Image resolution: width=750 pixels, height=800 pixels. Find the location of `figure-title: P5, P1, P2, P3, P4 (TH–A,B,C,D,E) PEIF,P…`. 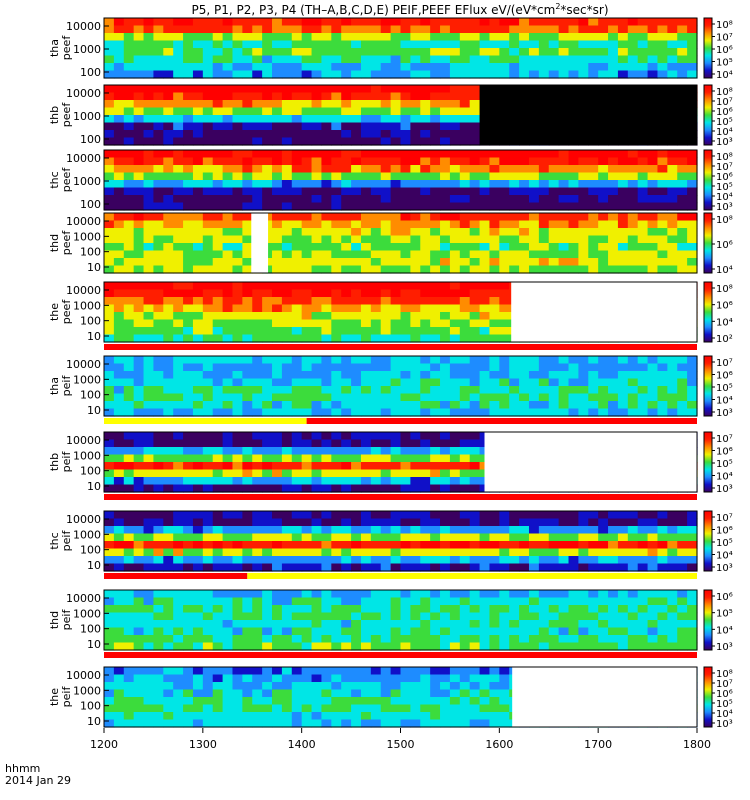

figure-title: P5, P1, P2, P3, P4 (TH–A,B,C,D,E) PEIF,P… is located at coordinates (399, 9).